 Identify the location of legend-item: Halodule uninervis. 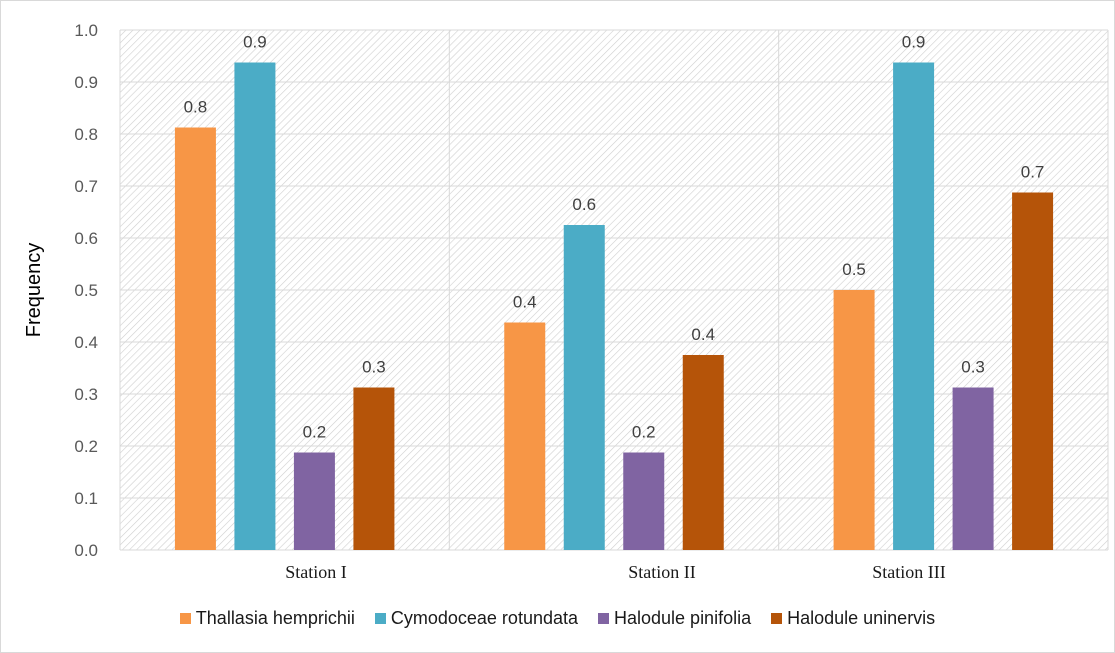
(853, 618).